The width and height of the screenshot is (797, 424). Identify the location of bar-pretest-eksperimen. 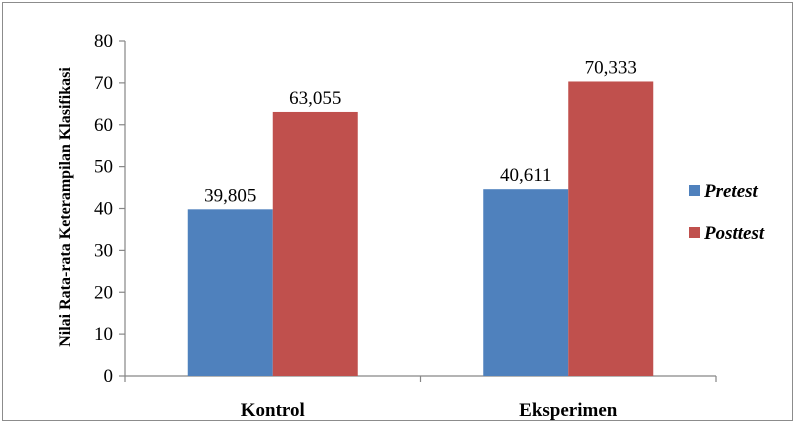
(526, 282).